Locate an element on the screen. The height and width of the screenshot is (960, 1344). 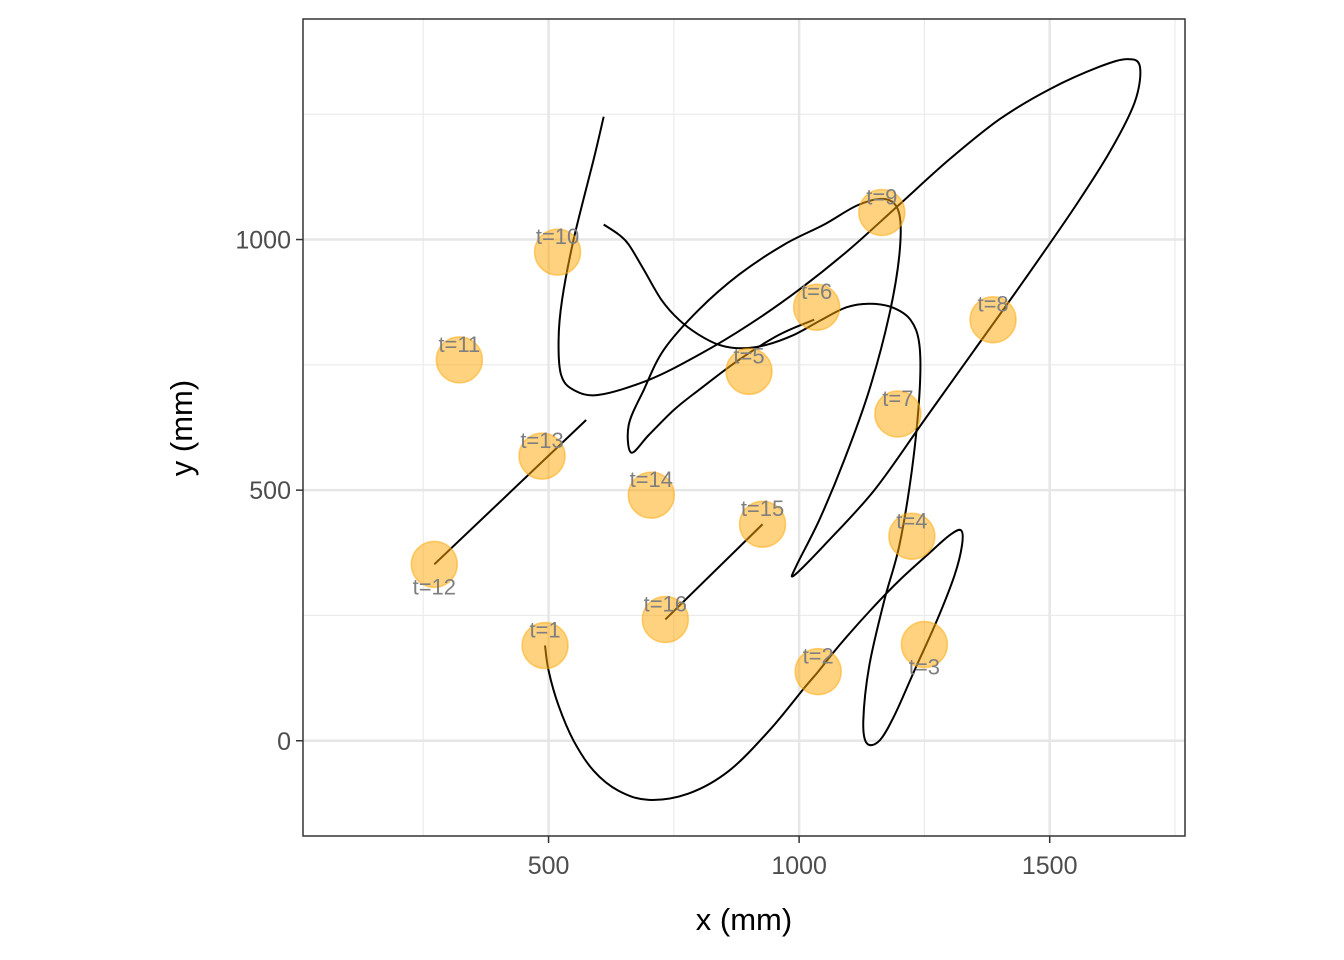
x-tick-label-0: 500 is located at coordinates (549, 866).